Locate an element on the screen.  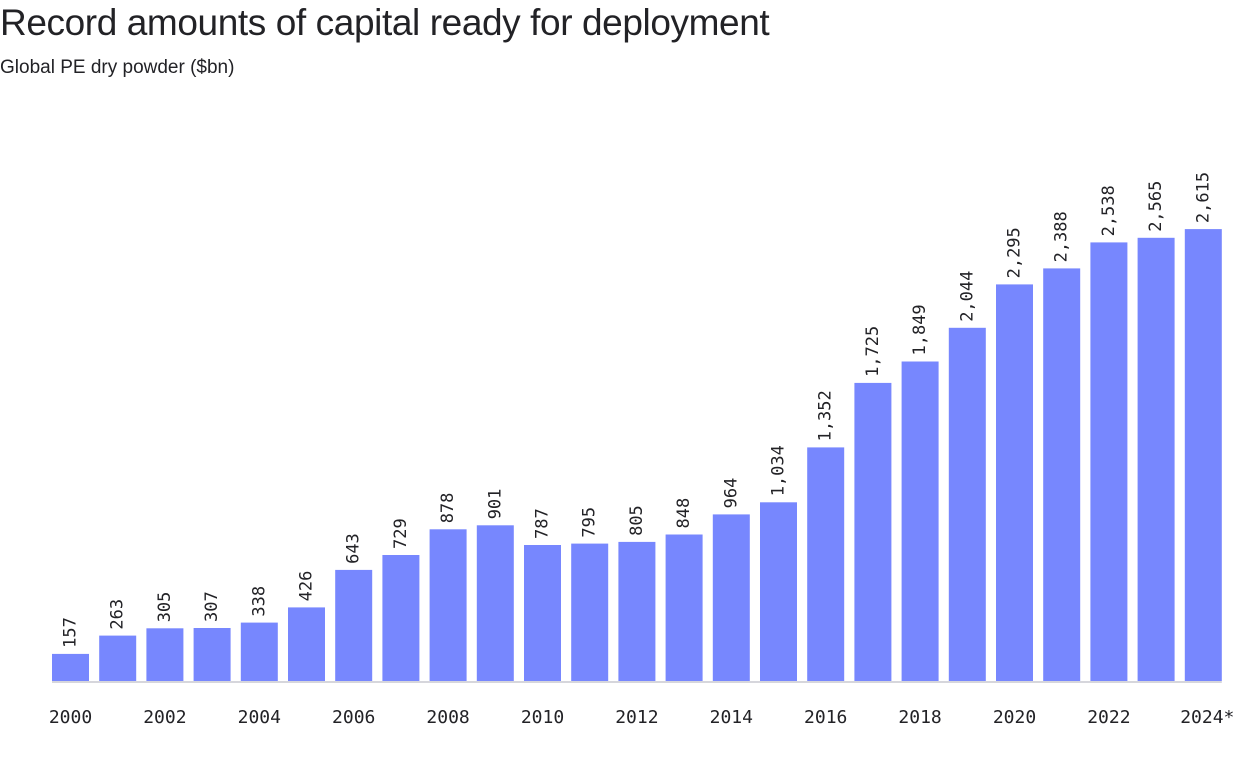
bar-2008 is located at coordinates (448, 605).